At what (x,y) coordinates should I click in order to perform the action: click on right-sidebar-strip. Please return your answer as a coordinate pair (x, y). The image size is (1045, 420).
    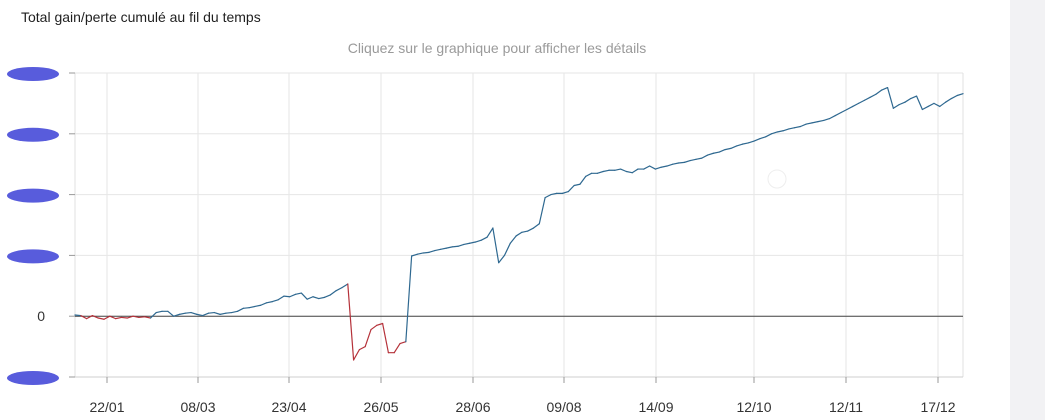
    Looking at the image, I should click on (1027, 210).